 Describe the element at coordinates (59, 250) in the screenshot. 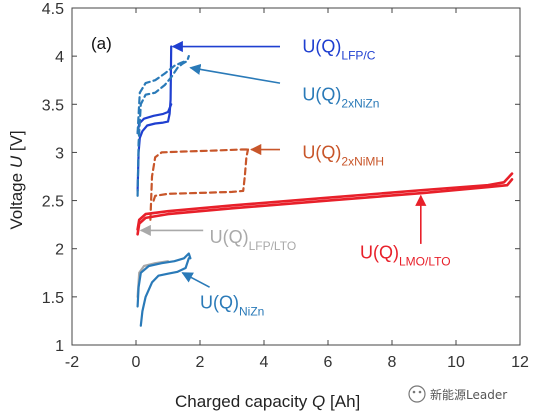

I see `y-tick-label: 2` at that location.